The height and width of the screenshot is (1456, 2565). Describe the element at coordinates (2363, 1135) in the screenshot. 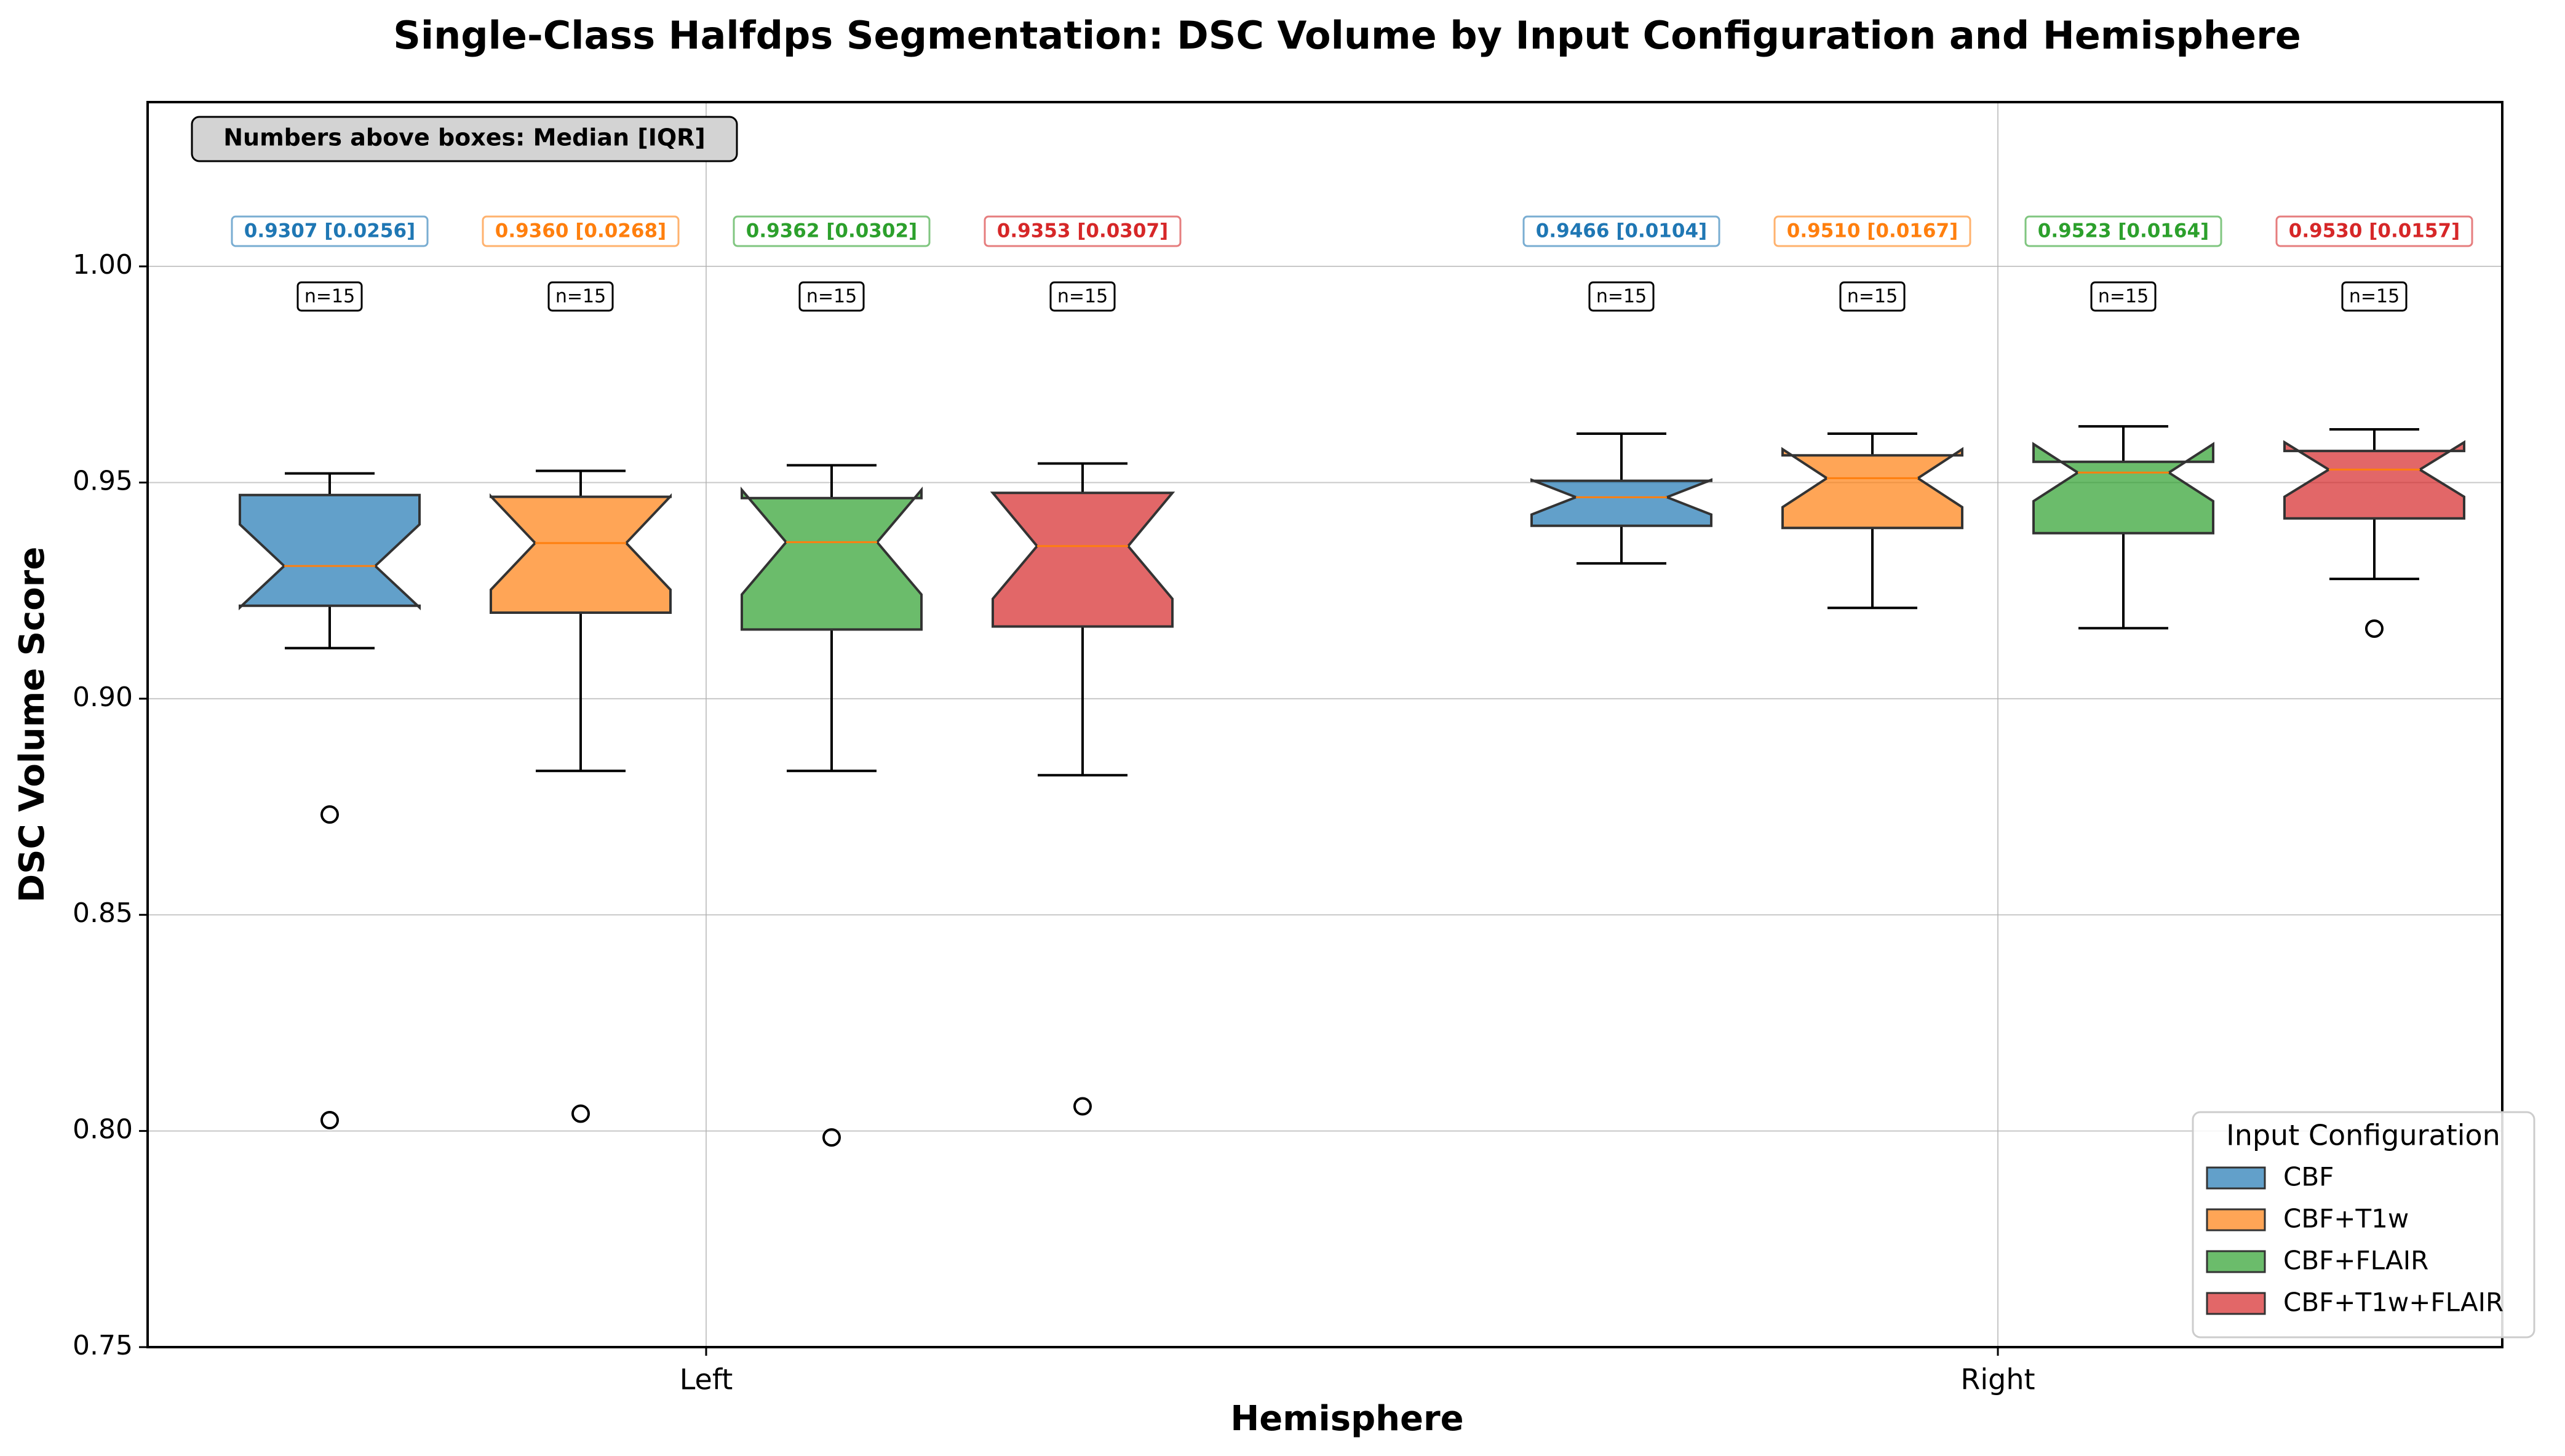

I see `legend-title: Input Configuration` at that location.